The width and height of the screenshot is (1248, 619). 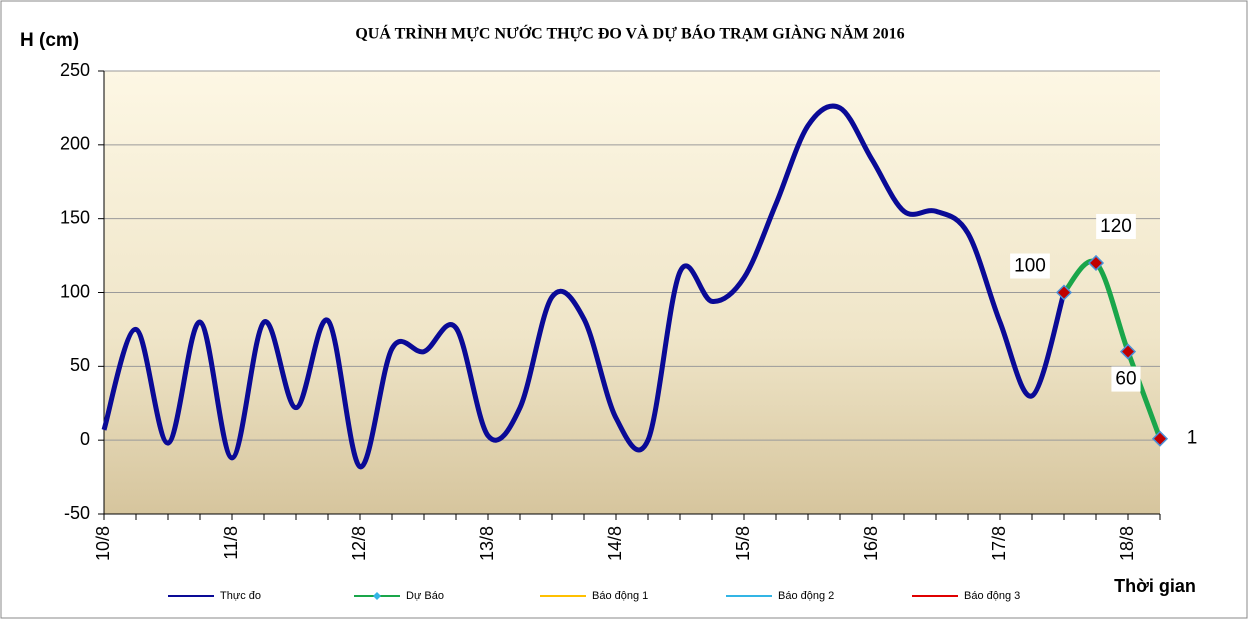 I want to click on y-tick-label: 250, so click(x=75, y=70).